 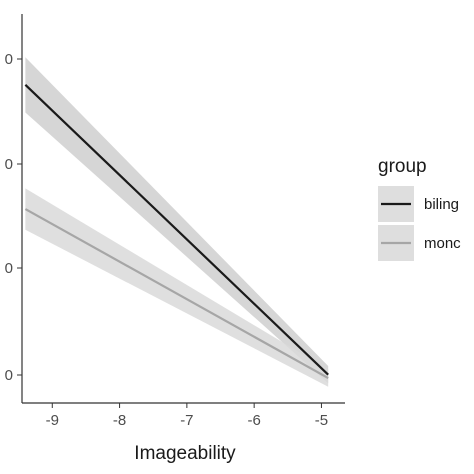 I want to click on x-axis-title: Imageability, so click(x=185, y=453).